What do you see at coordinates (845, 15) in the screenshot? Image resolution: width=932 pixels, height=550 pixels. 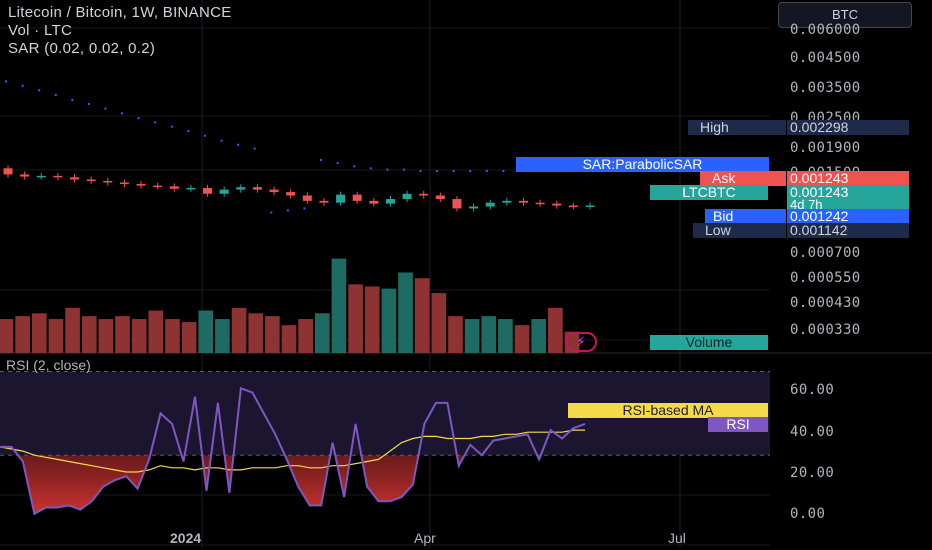 I see `currency-button: BTC` at bounding box center [845, 15].